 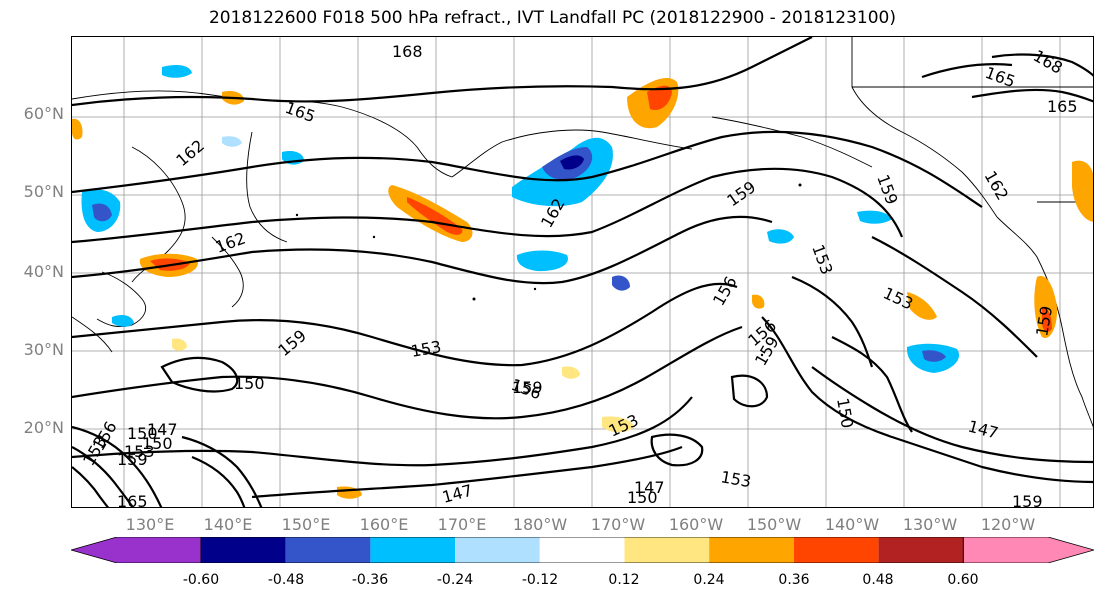 What do you see at coordinates (286, 580) in the screenshot?
I see `colorbar-tick-label: -0.48` at bounding box center [286, 580].